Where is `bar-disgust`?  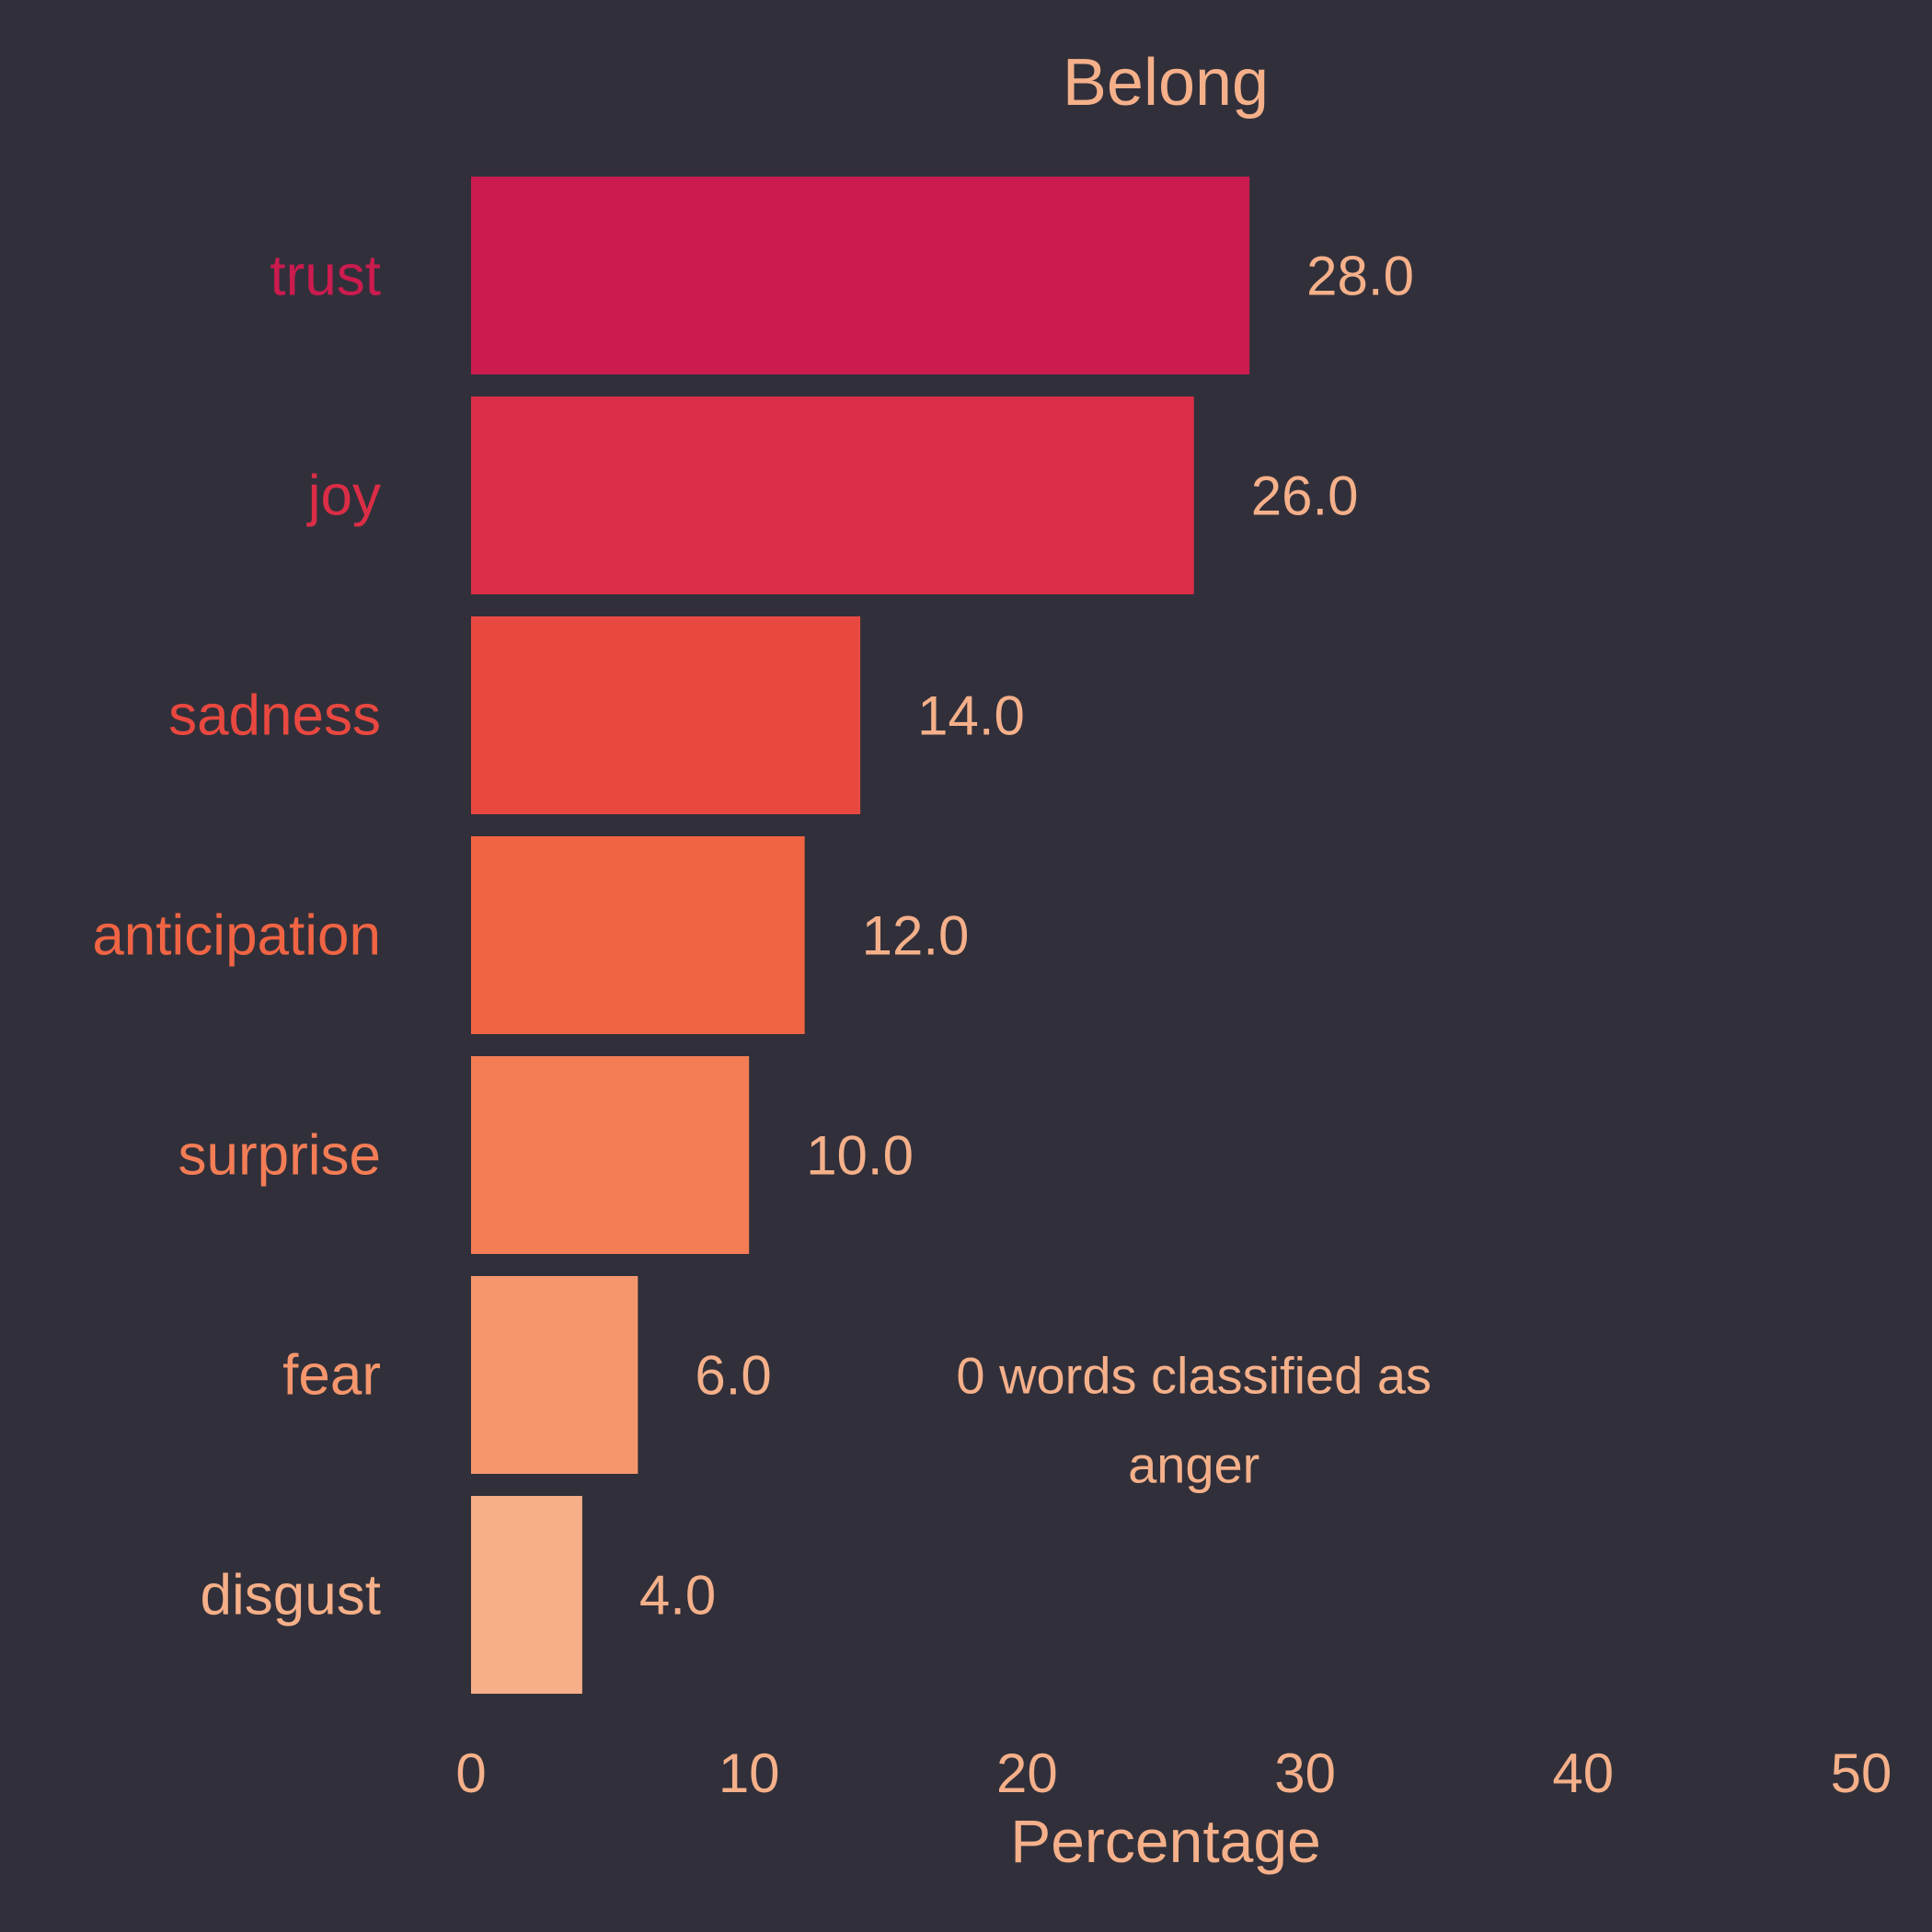
bar-disgust is located at coordinates (526, 1595).